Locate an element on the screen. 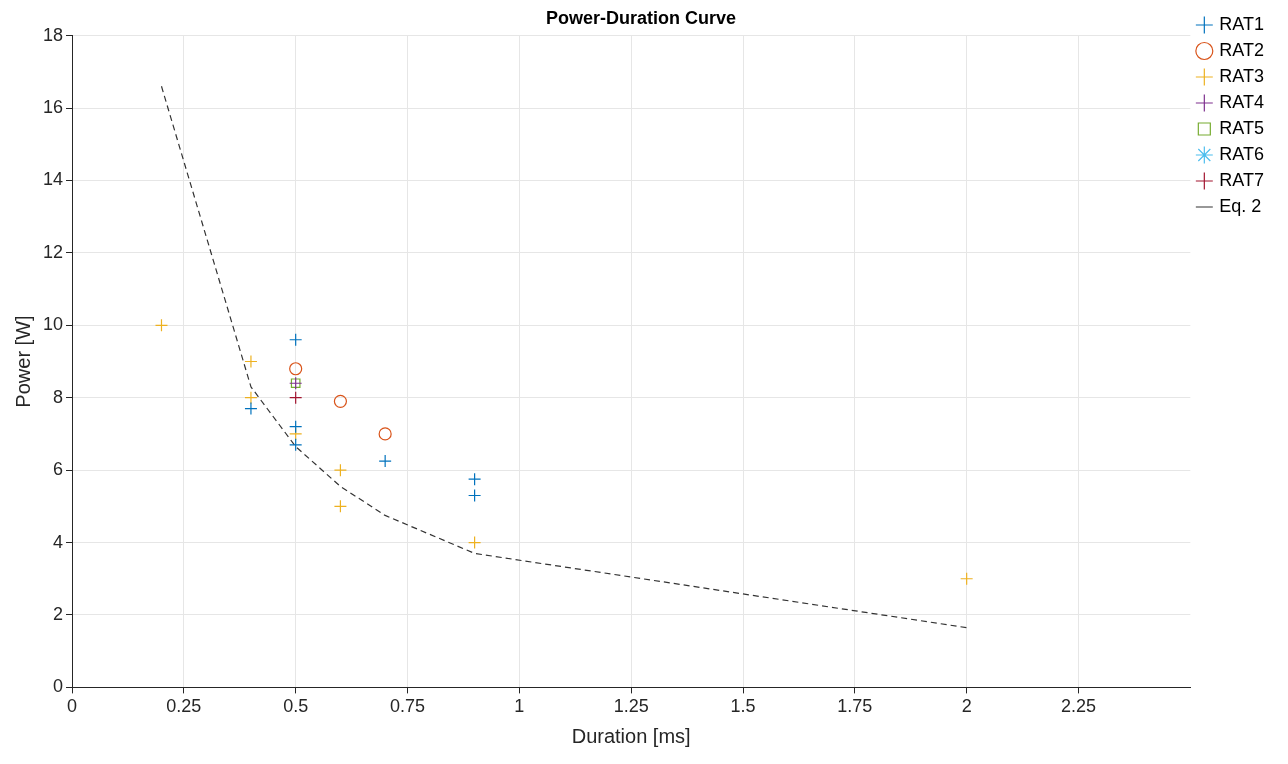  y-tick-label: 10 is located at coordinates (53, 324).